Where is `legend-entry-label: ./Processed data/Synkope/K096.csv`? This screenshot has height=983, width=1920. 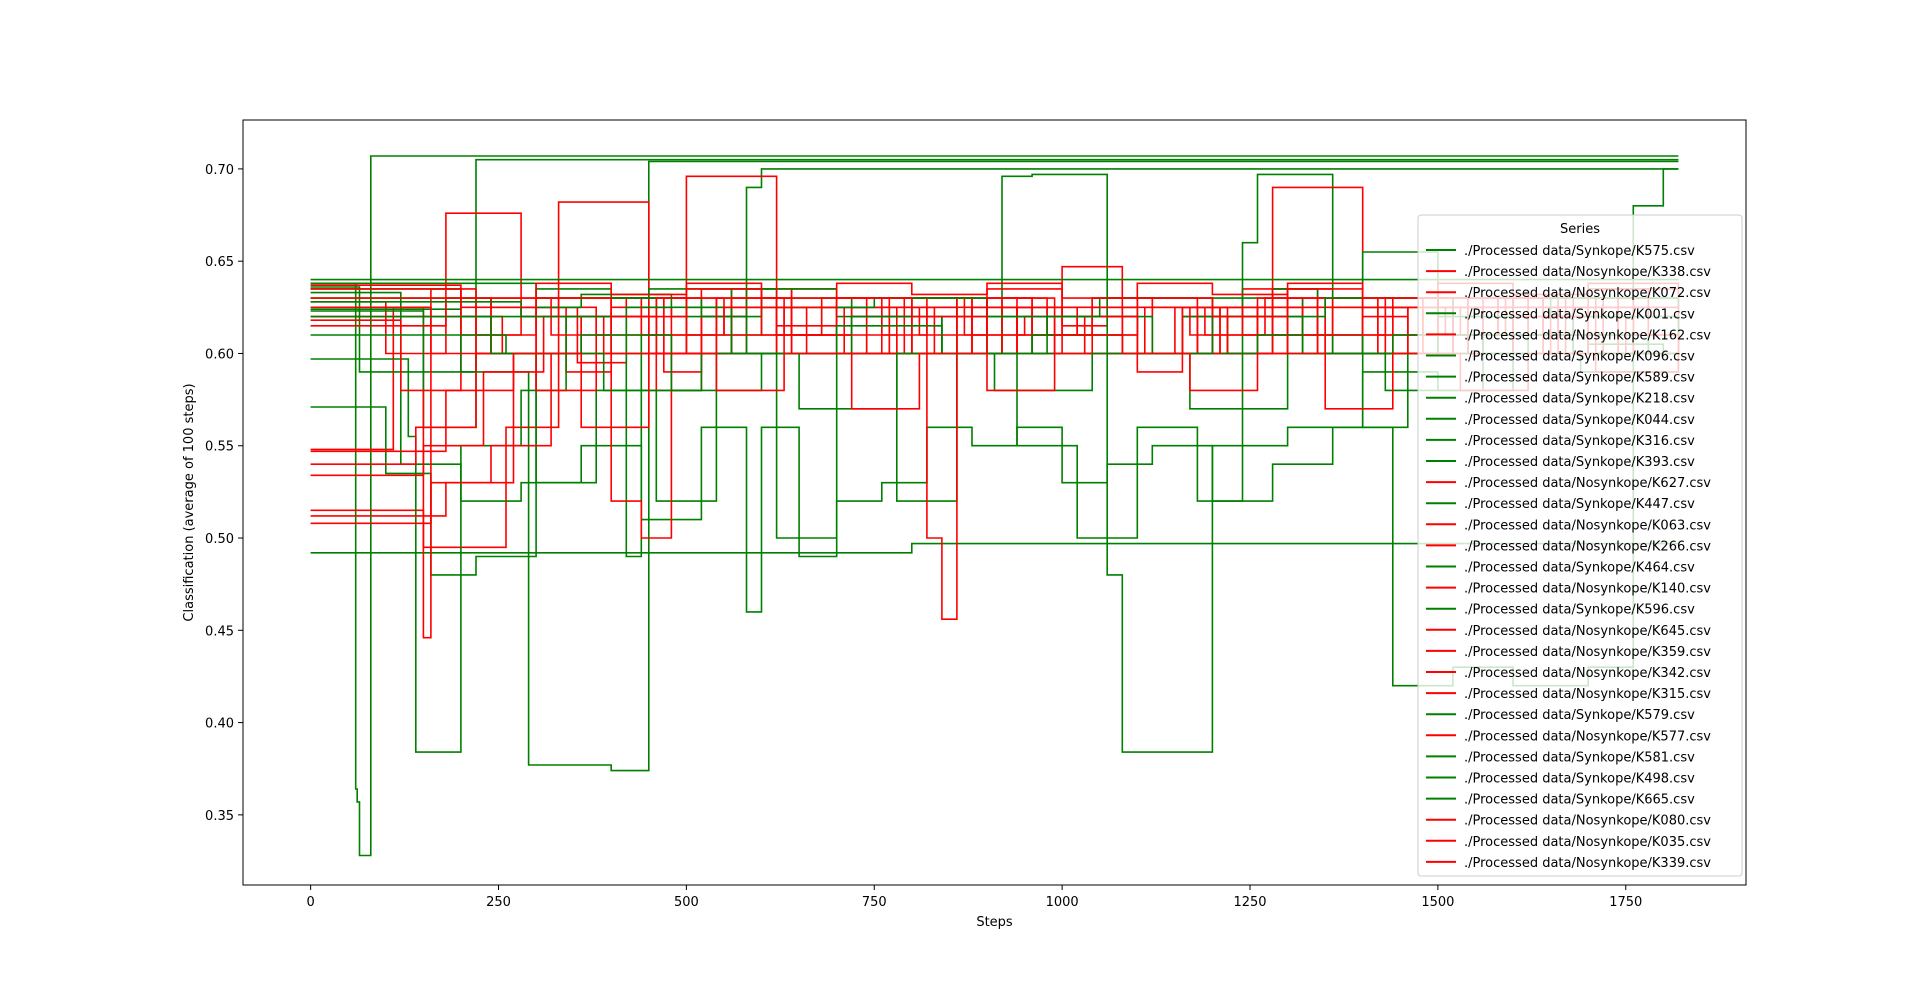
legend-entry-label: ./Processed data/Synkope/K096.csv is located at coordinates (1579, 357).